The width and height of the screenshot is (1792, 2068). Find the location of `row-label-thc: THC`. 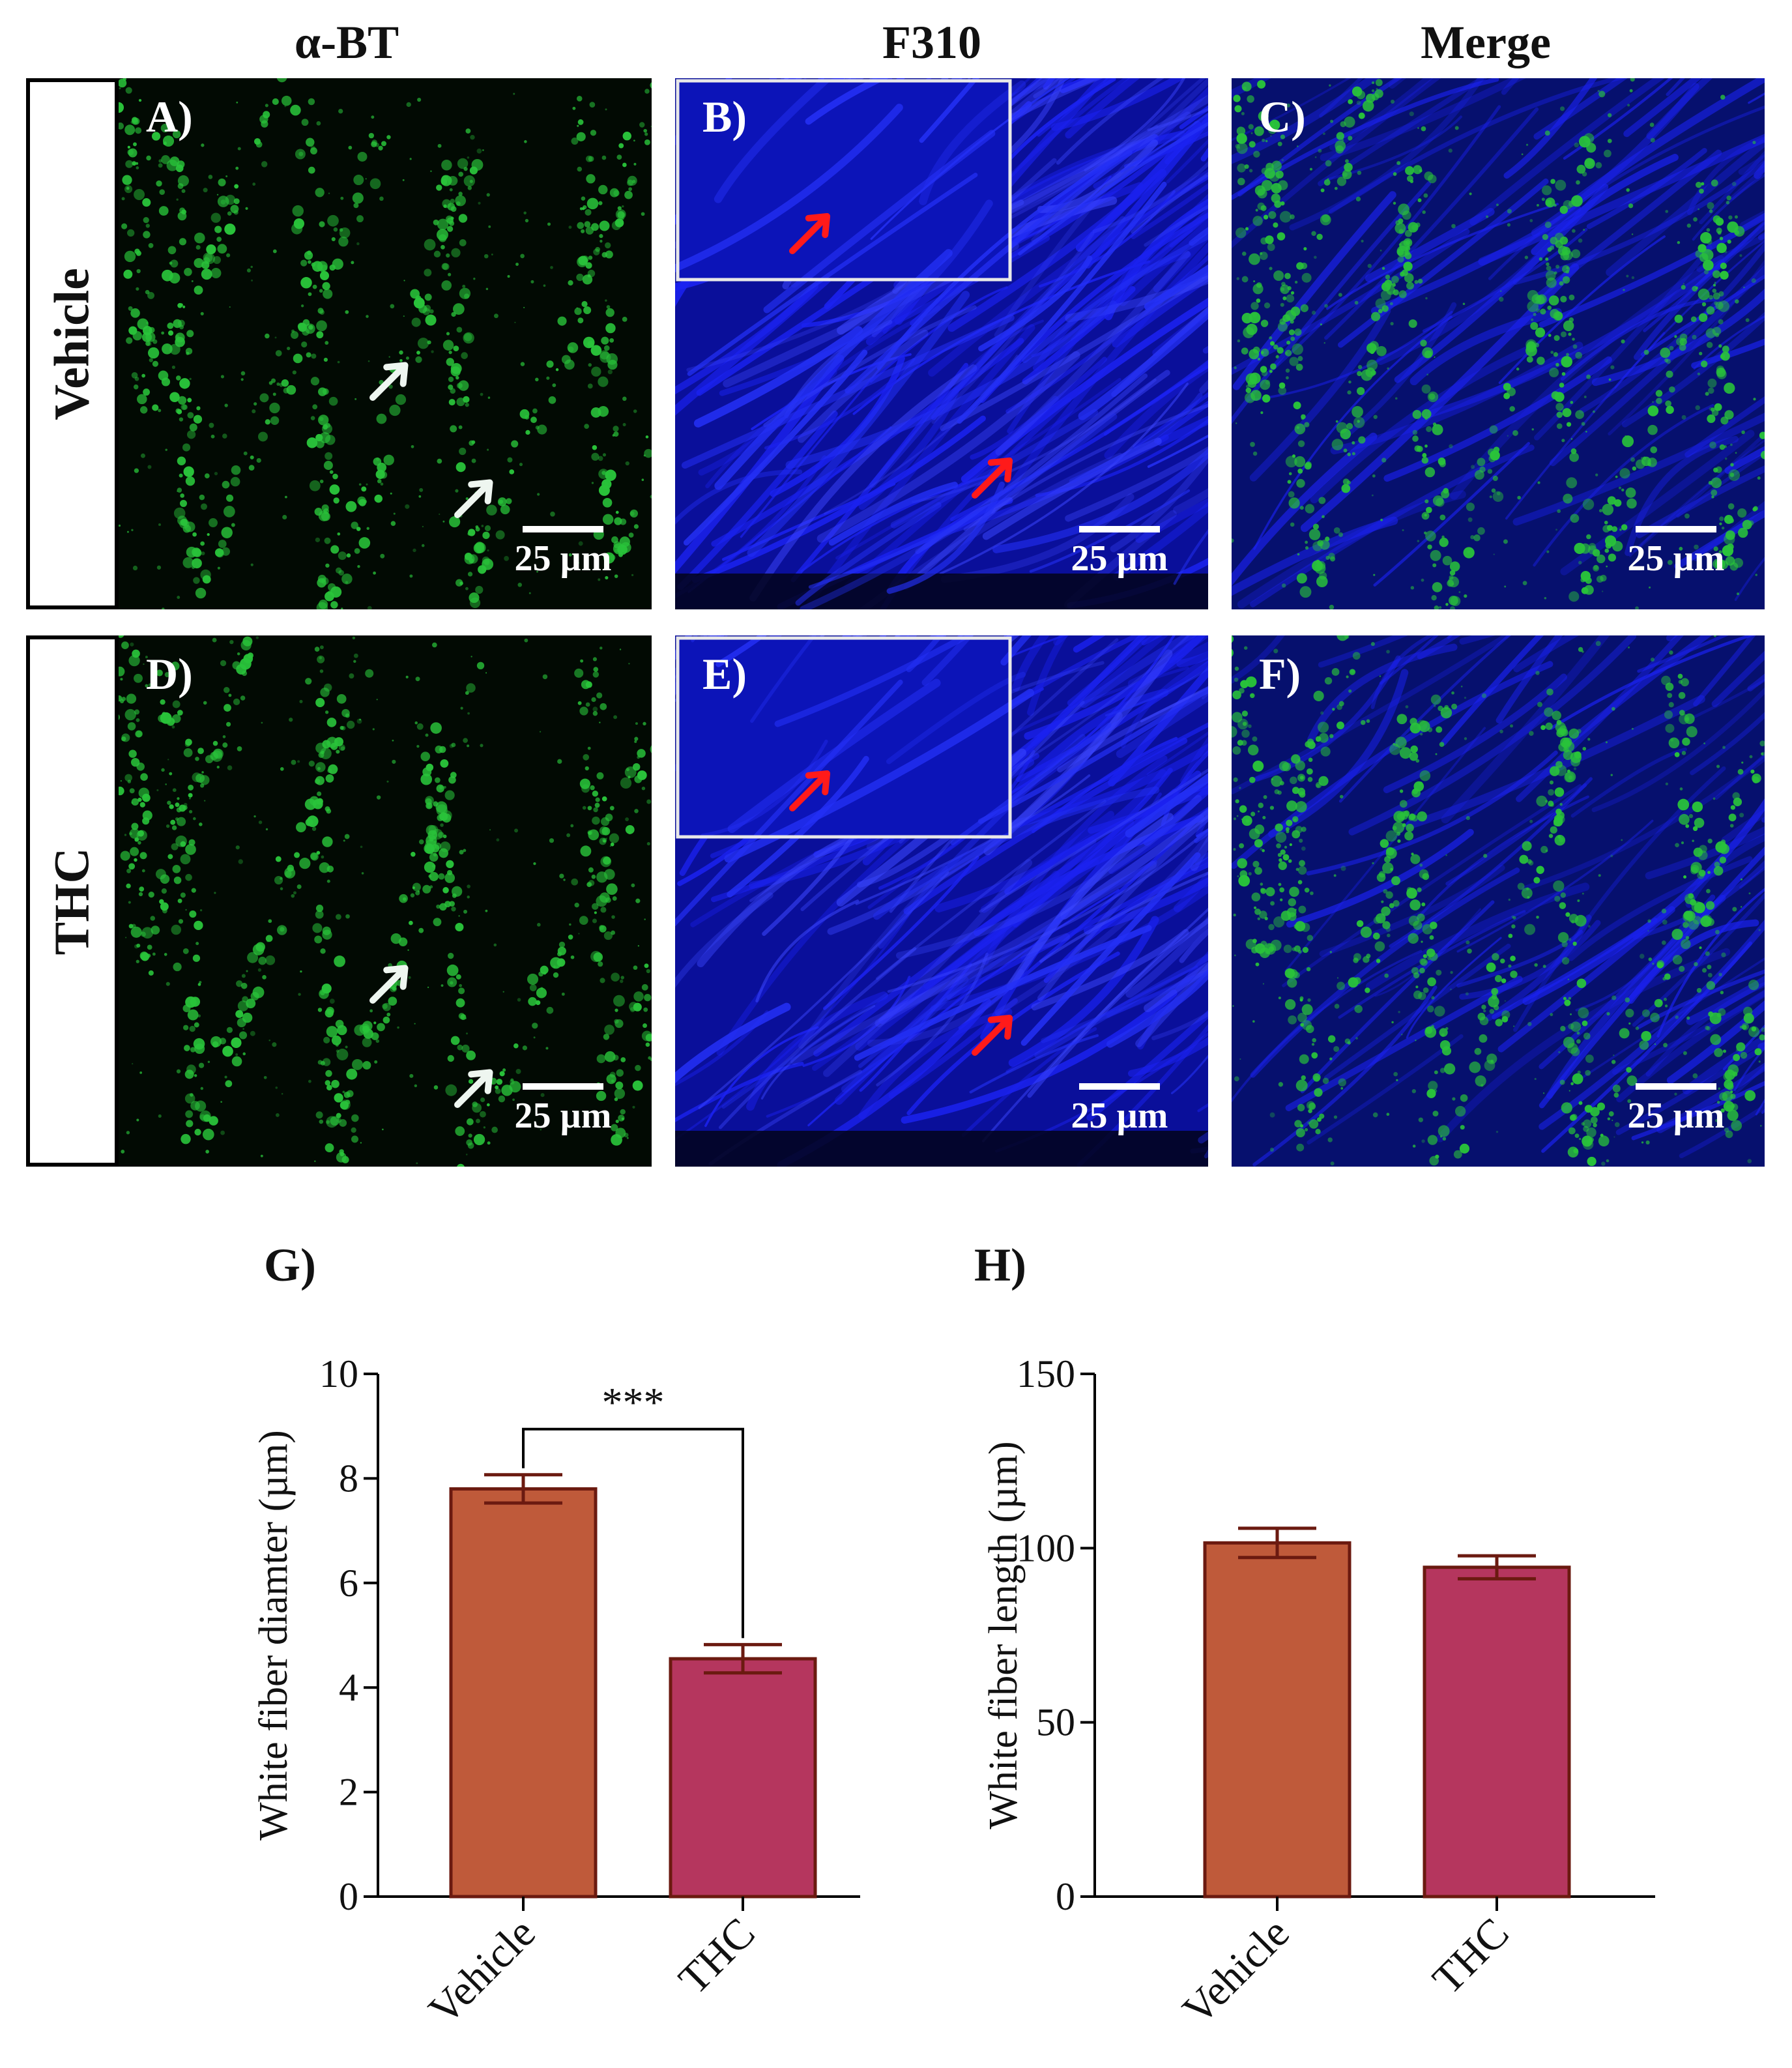

row-label-thc: THC is located at coordinates (72, 901).